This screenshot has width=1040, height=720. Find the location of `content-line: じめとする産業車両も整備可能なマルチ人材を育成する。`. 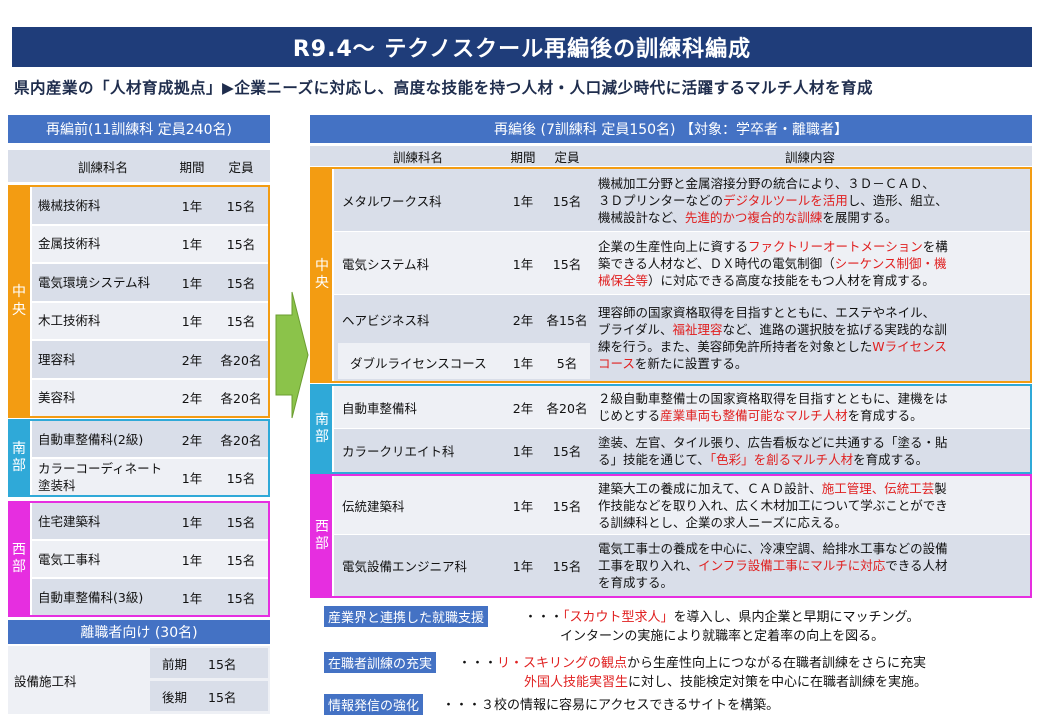

content-line: じめとする産業車両も整備可能なマルチ人材を育成する。 is located at coordinates (812, 415).